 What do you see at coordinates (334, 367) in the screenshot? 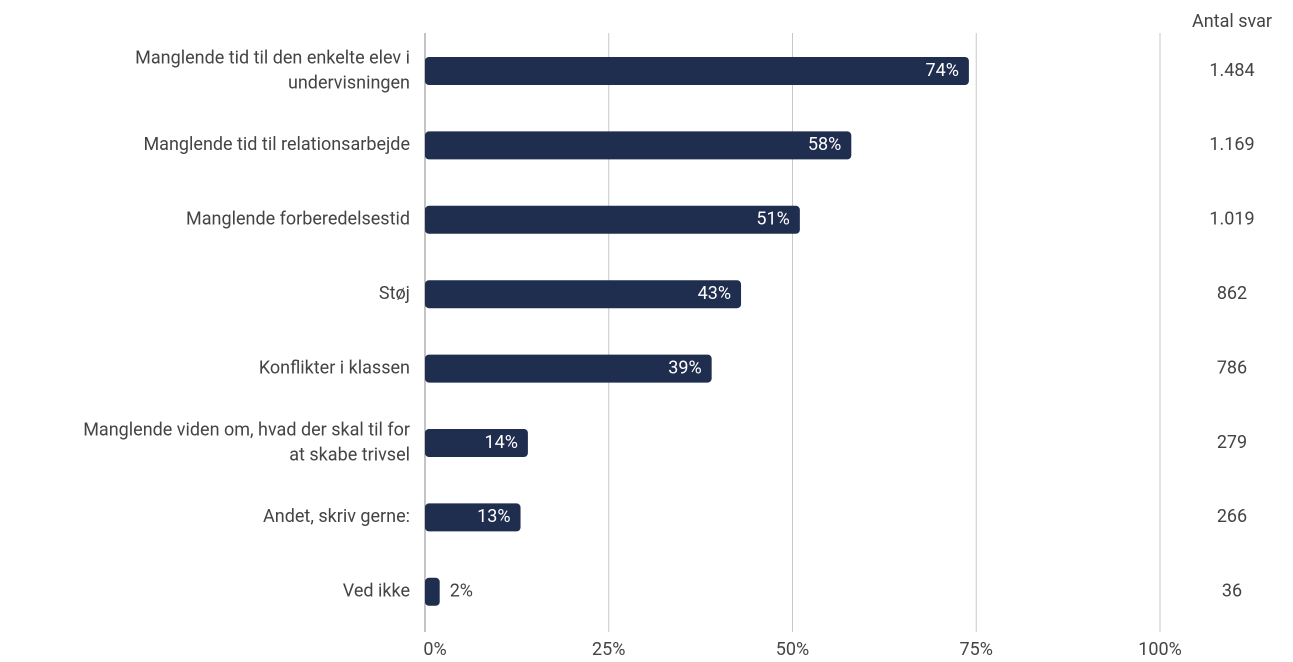
I see `category-label: Konflikter i klassen` at bounding box center [334, 367].